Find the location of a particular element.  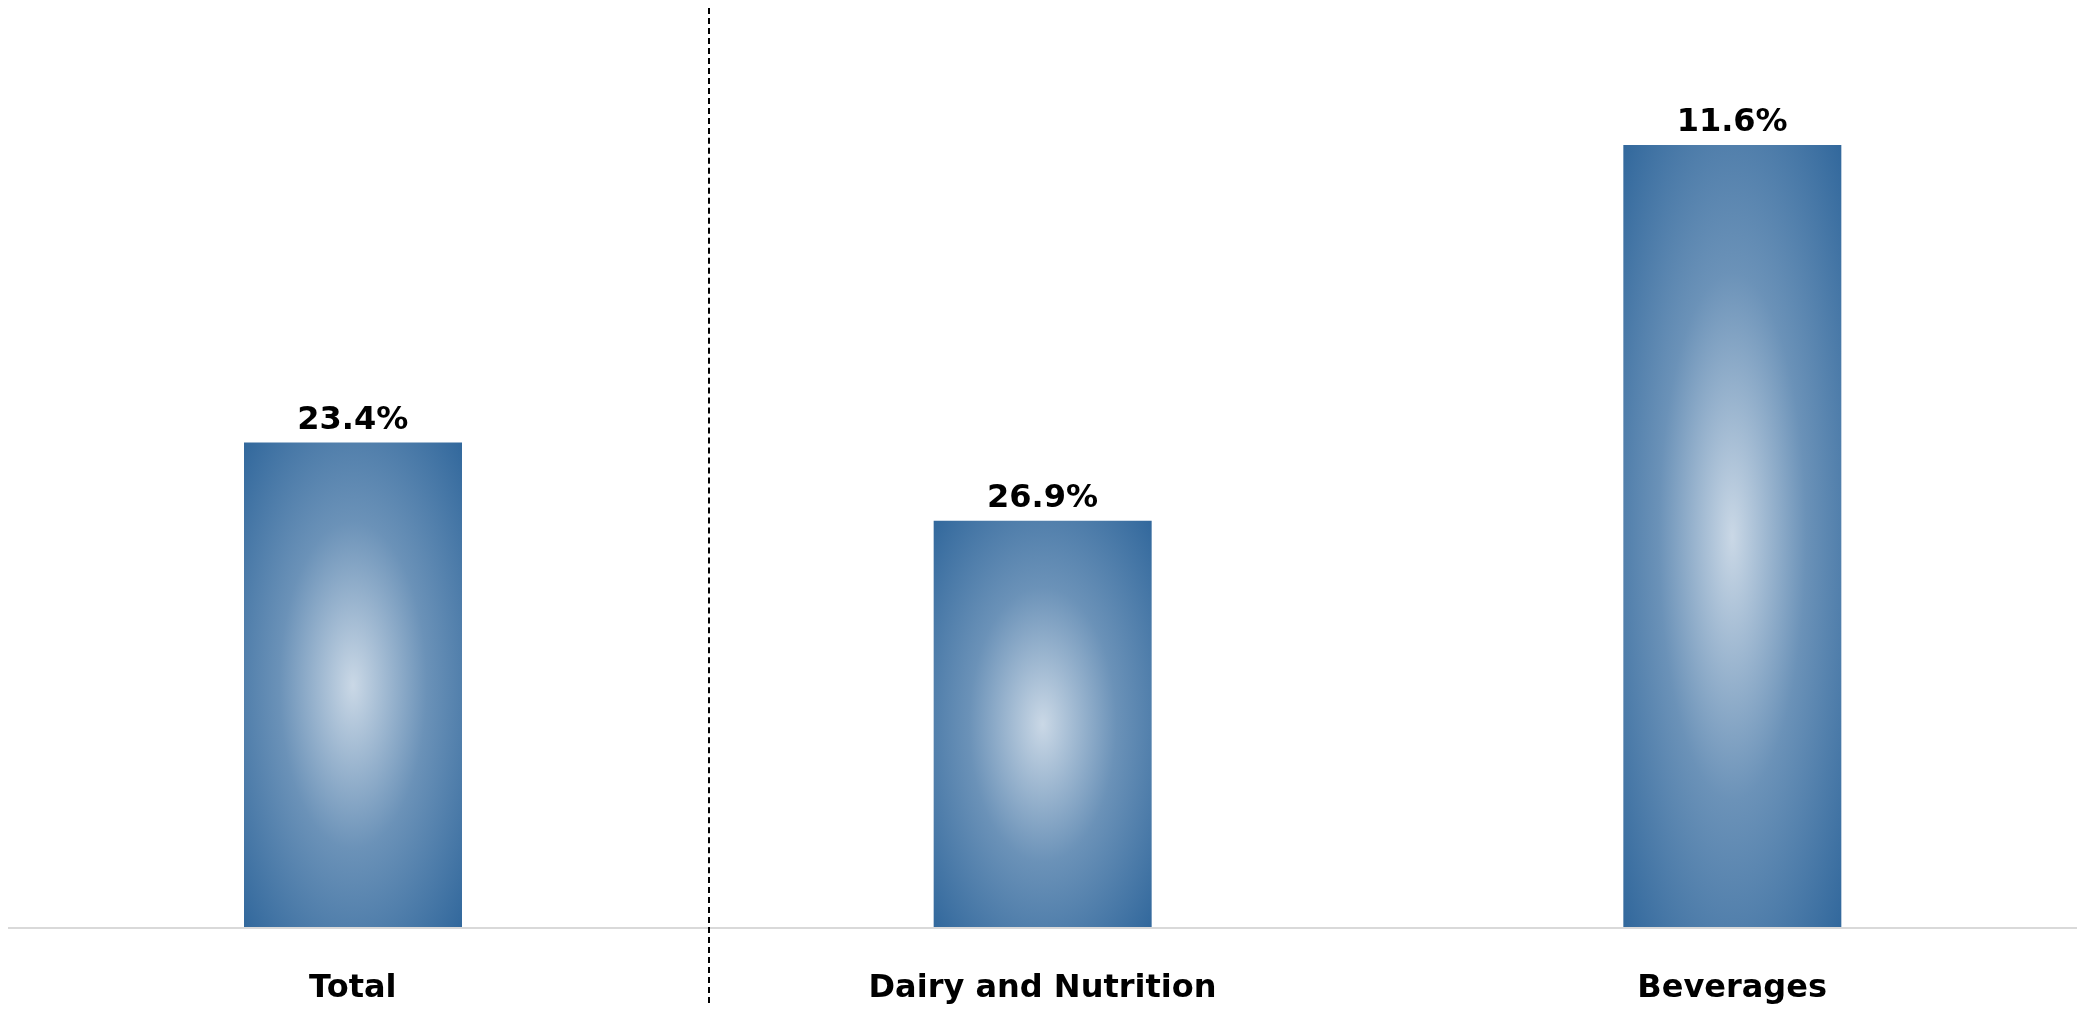

x-tick-label: Dairy and Nutrition is located at coordinates (1042, 985).